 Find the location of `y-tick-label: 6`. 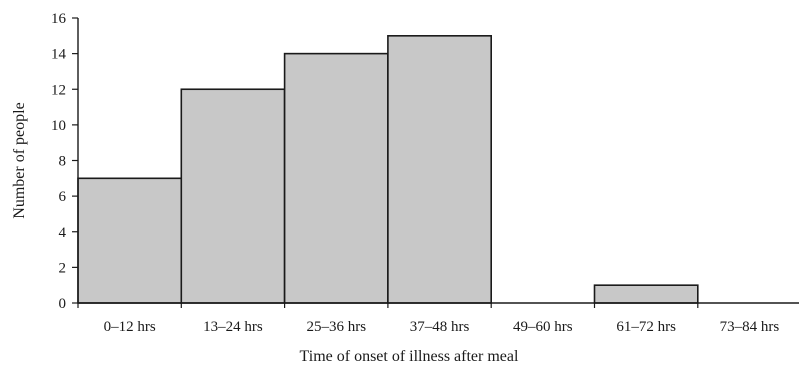

y-tick-label: 6 is located at coordinates (63, 197).